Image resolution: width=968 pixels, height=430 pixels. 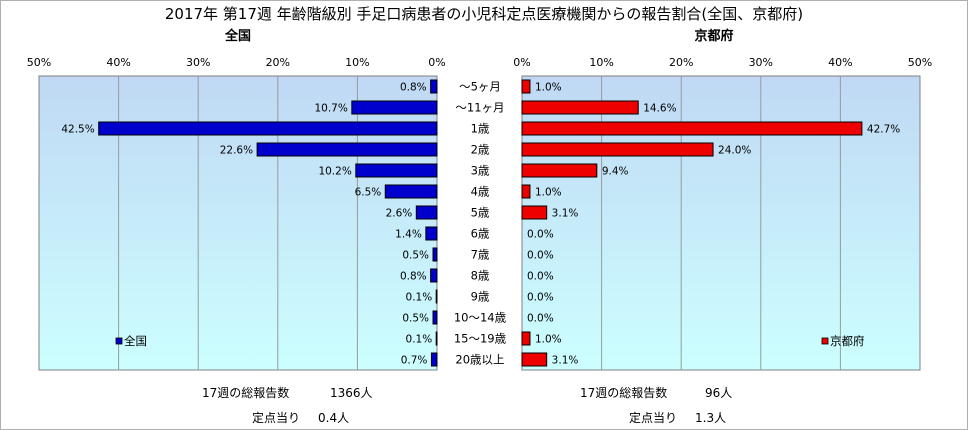 I want to click on national-value-label: 6.5%, so click(x=368, y=193).